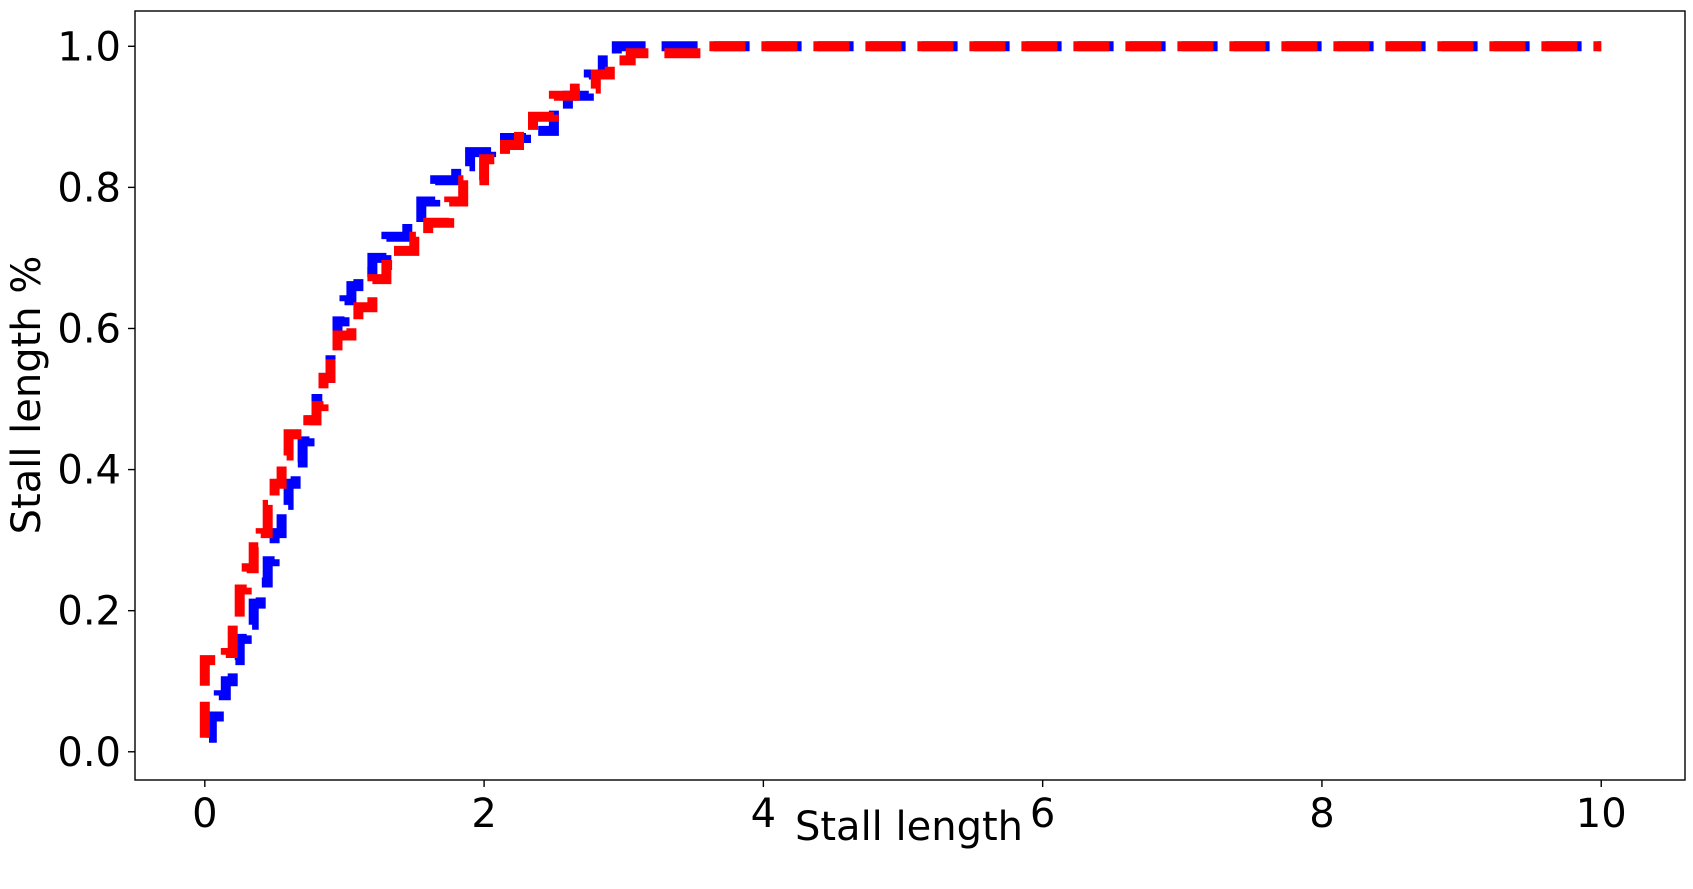 The height and width of the screenshot is (889, 1693). What do you see at coordinates (89, 753) in the screenshot?
I see `y-tick-label: 0.0` at bounding box center [89, 753].